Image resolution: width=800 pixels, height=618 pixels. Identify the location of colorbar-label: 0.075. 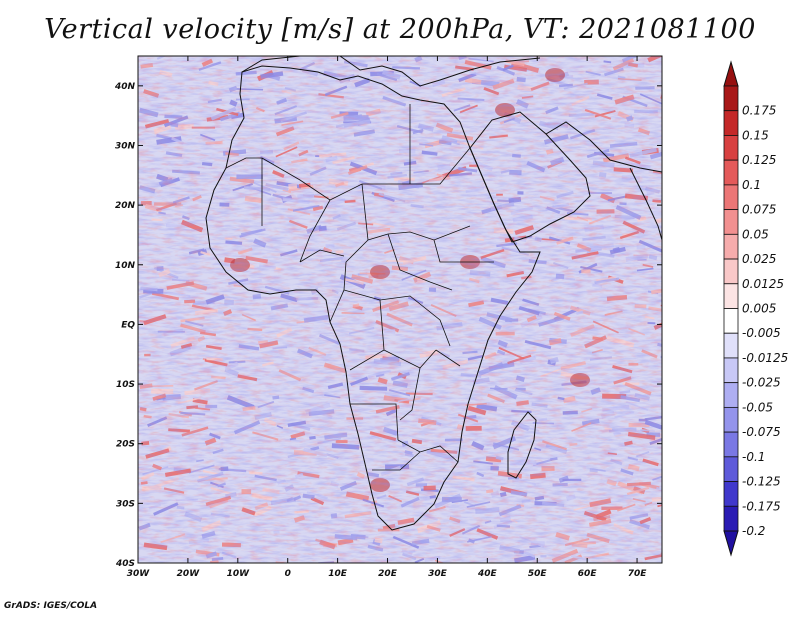
(759, 210).